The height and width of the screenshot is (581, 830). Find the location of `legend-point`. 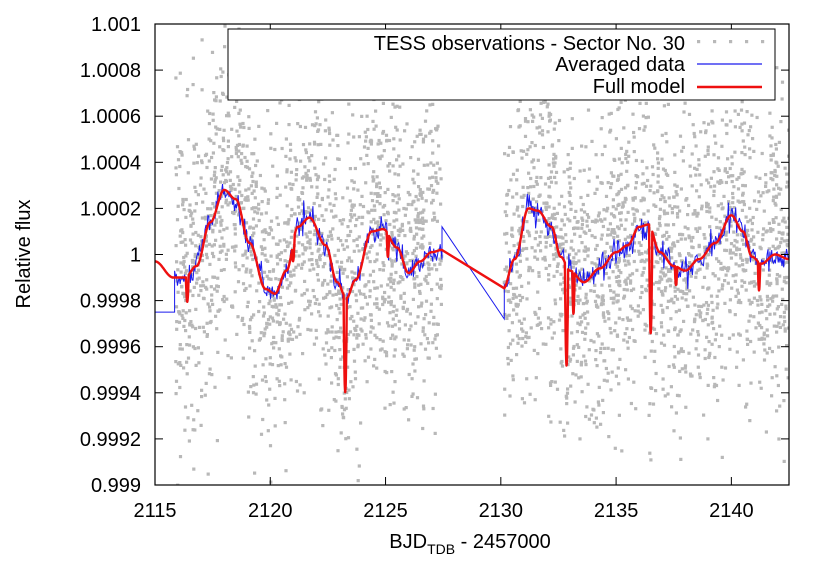

legend-point is located at coordinates (747, 42).